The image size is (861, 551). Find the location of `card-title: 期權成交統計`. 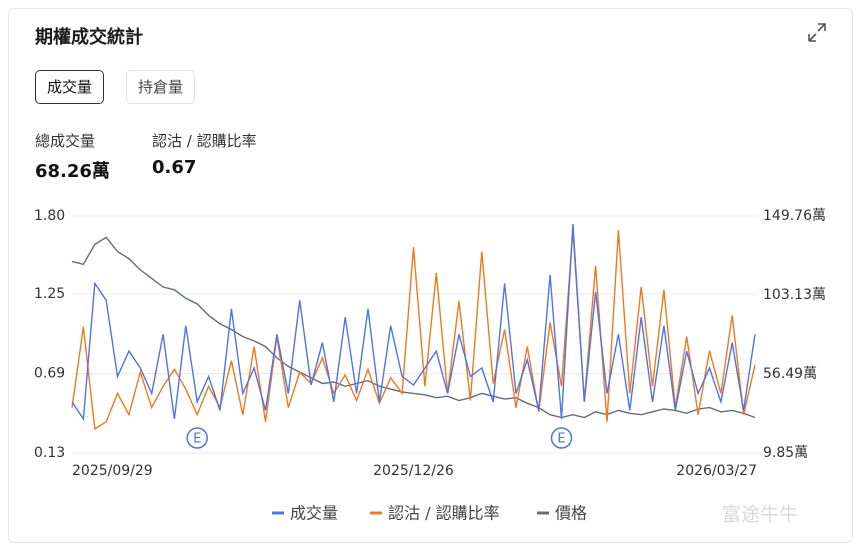

card-title: 期權成交統計 is located at coordinates (89, 37).